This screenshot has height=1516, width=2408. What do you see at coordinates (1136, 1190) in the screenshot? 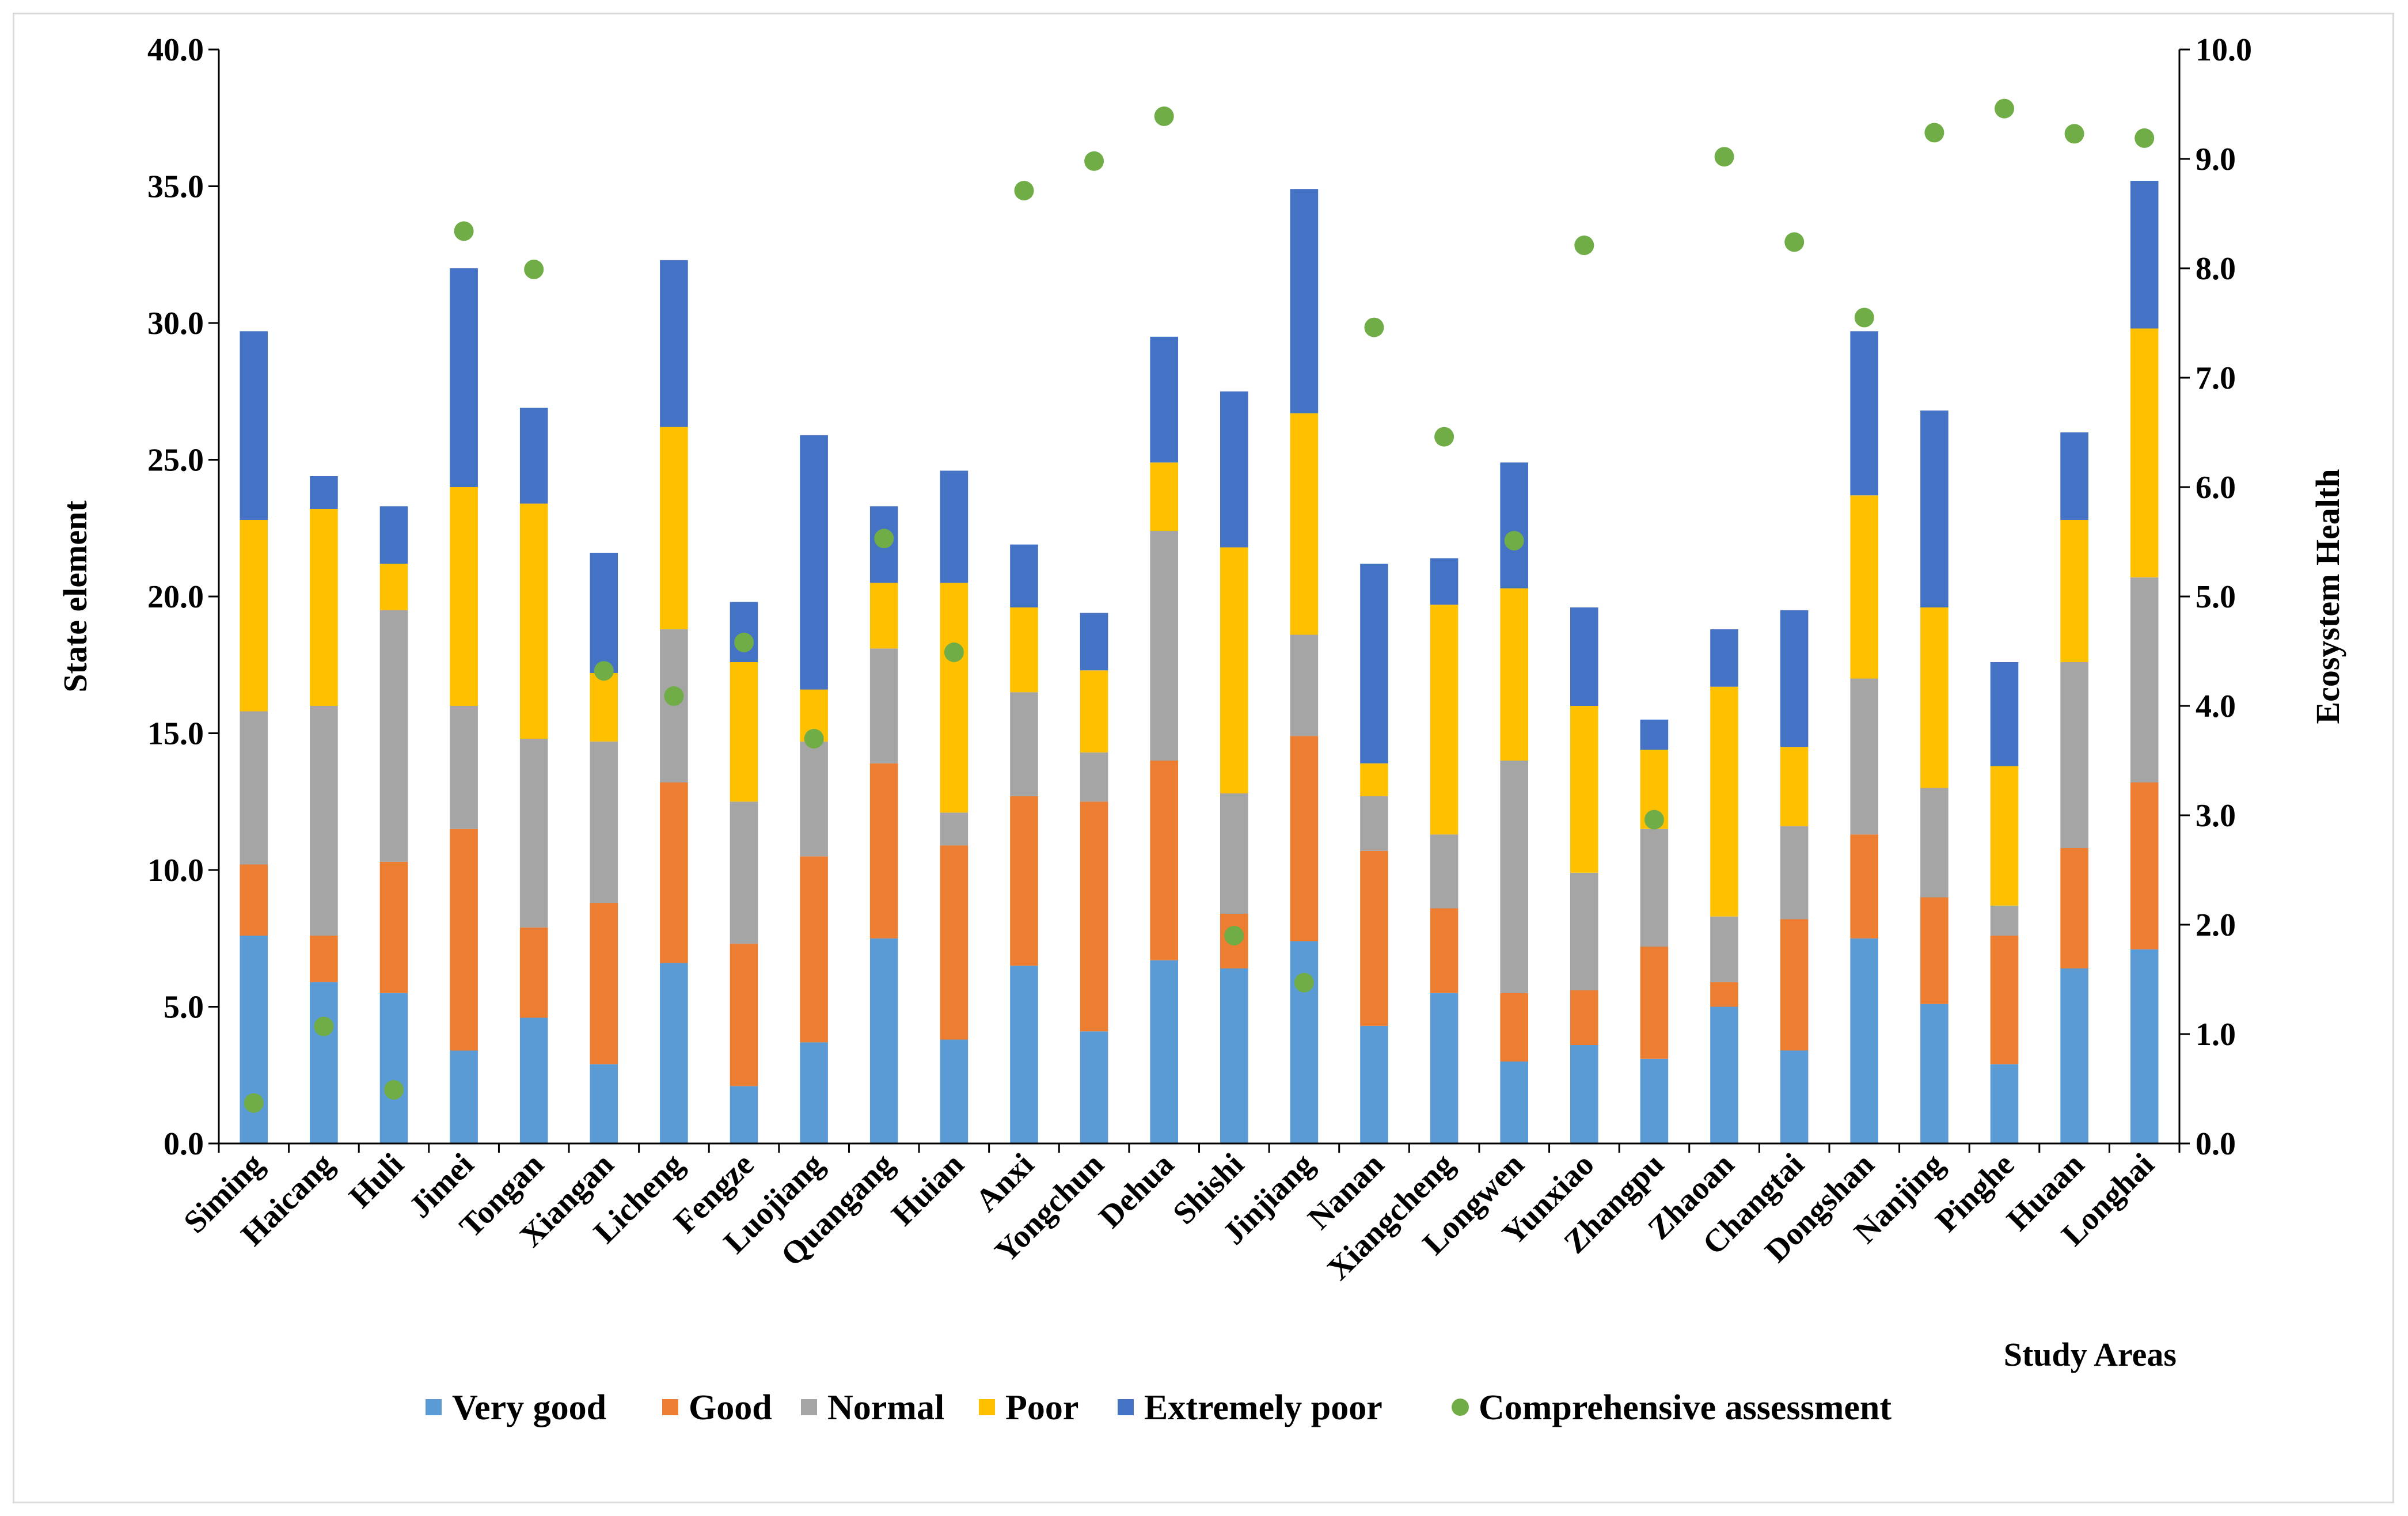
I see `x-tick-label: Dehua` at bounding box center [1136, 1190].